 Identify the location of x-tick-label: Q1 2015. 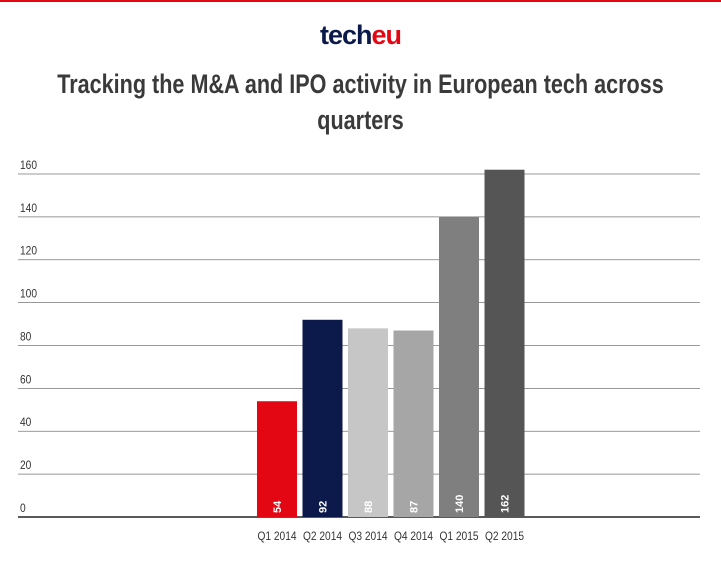
(458, 536).